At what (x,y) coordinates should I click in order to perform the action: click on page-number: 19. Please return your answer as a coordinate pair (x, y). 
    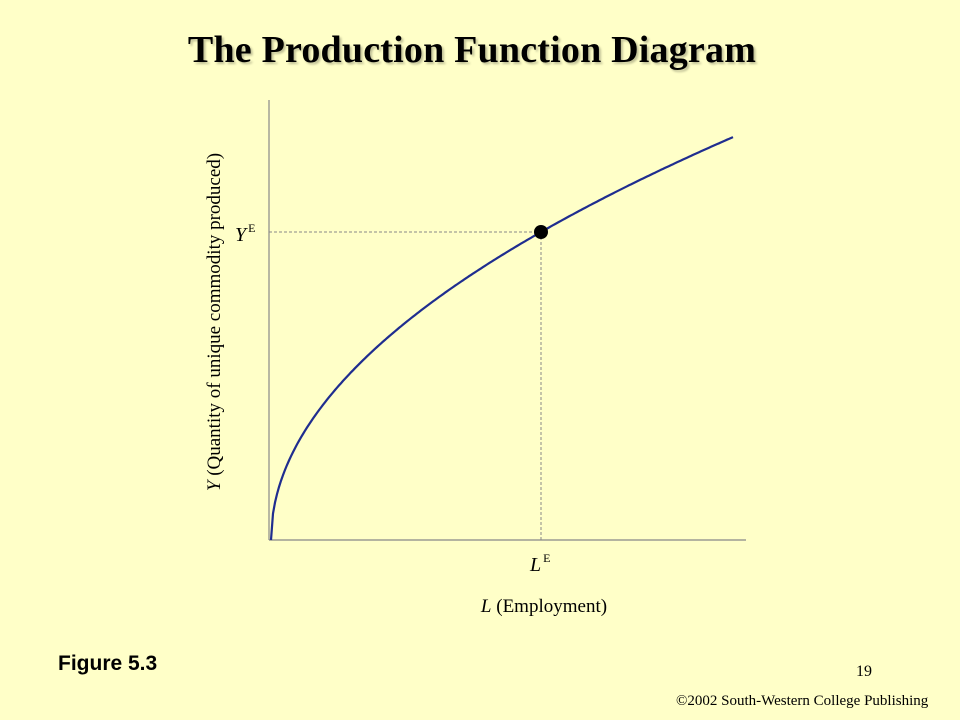
    Looking at the image, I should click on (864, 671).